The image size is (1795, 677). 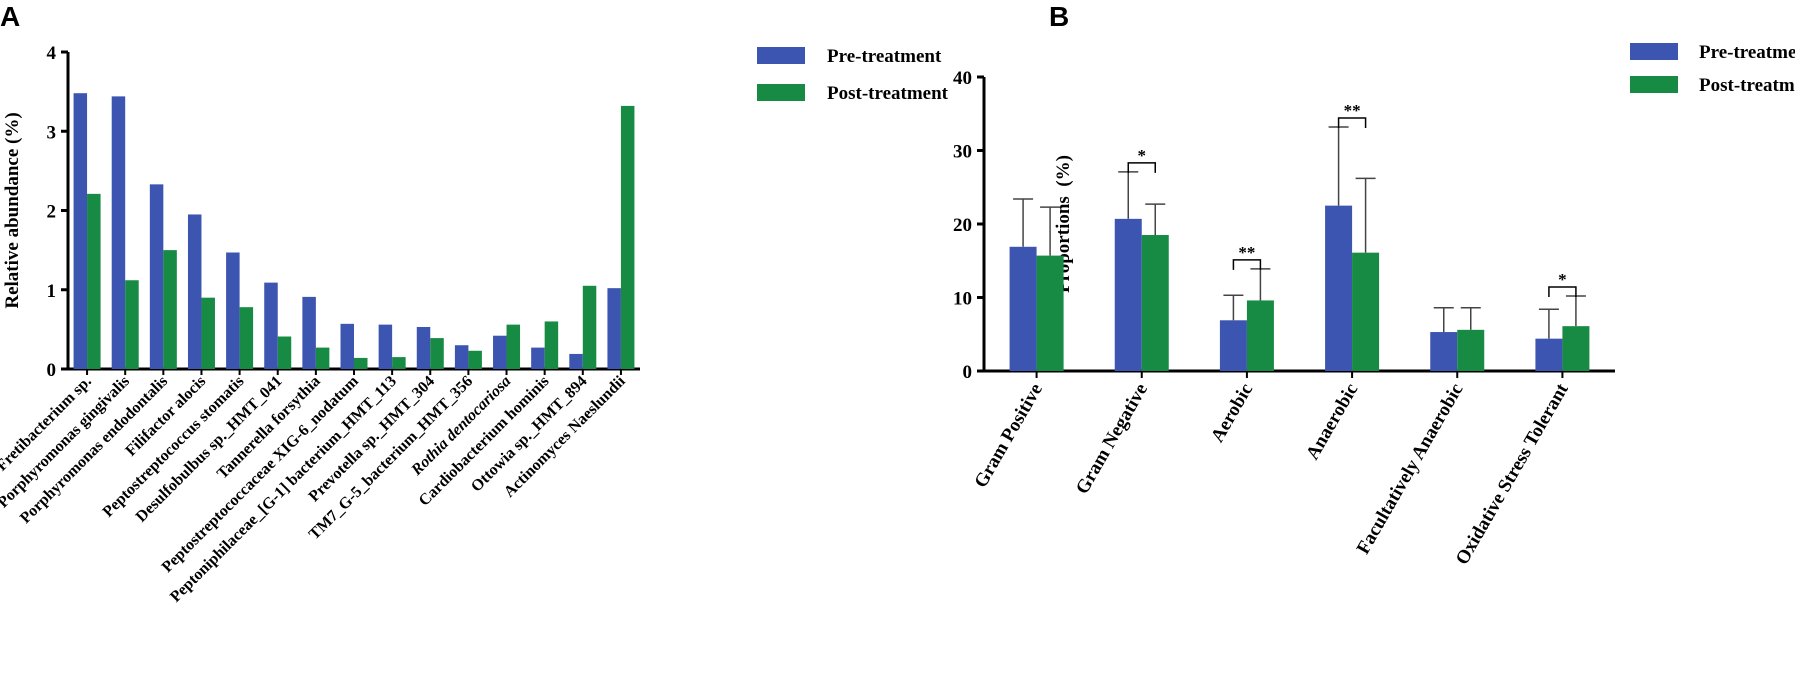 What do you see at coordinates (962, 225) in the screenshot?
I see `y-tick-label-b: 20` at bounding box center [962, 225].